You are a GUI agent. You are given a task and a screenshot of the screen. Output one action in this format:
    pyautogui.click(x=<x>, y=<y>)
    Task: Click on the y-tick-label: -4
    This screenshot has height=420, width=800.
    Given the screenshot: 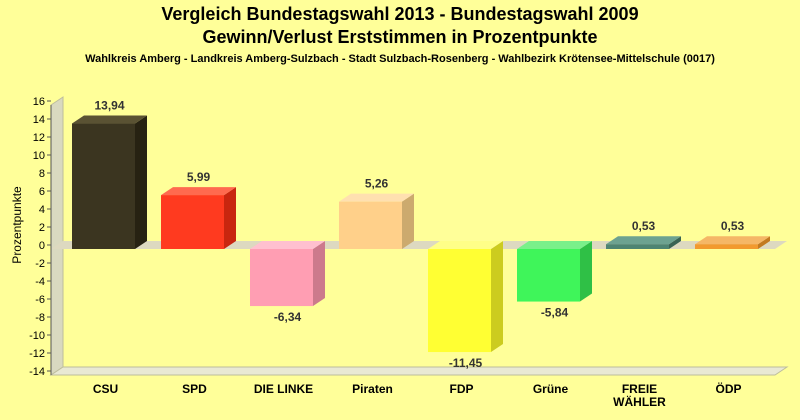 What is the action you would take?
    pyautogui.click(x=40, y=282)
    